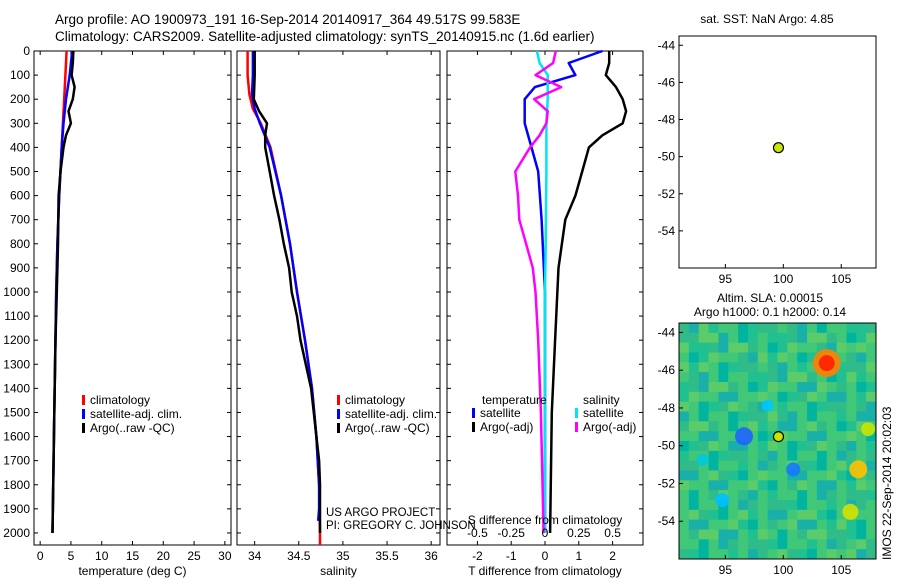 This screenshot has width=900, height=580. Describe the element at coordinates (783, 279) in the screenshot. I see `x-tick-label: 100` at that location.